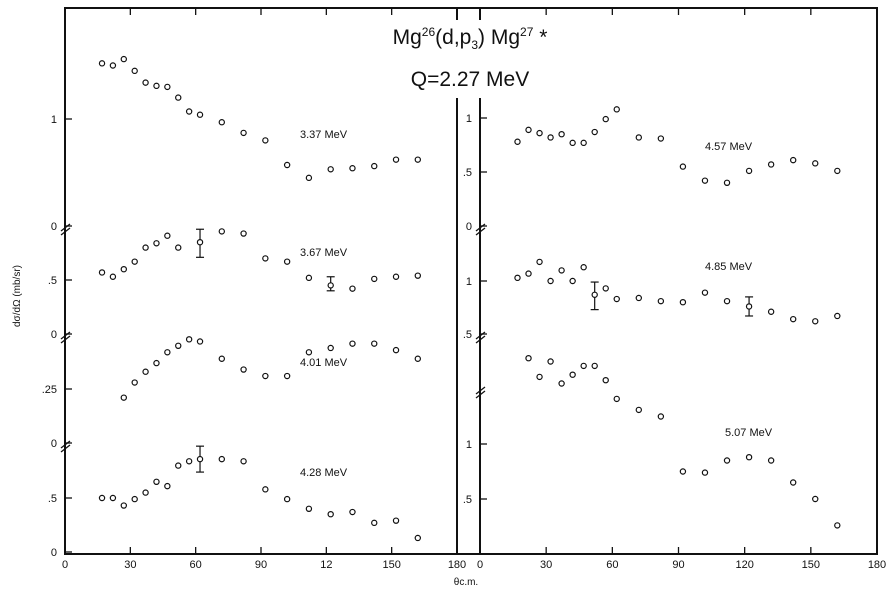  I want to click on title-sub-3: 3, so click(474, 45).